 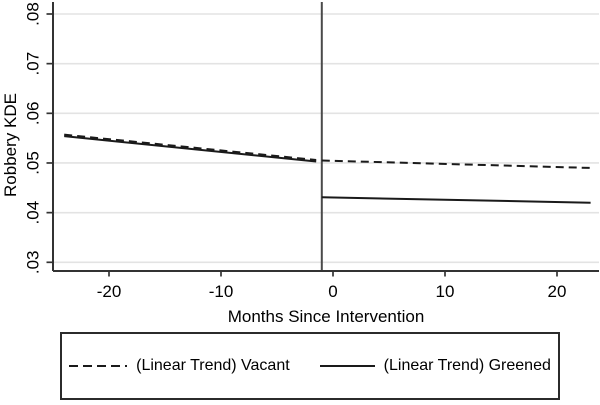 What do you see at coordinates (557, 291) in the screenshot?
I see `x-tick-label: 20` at bounding box center [557, 291].